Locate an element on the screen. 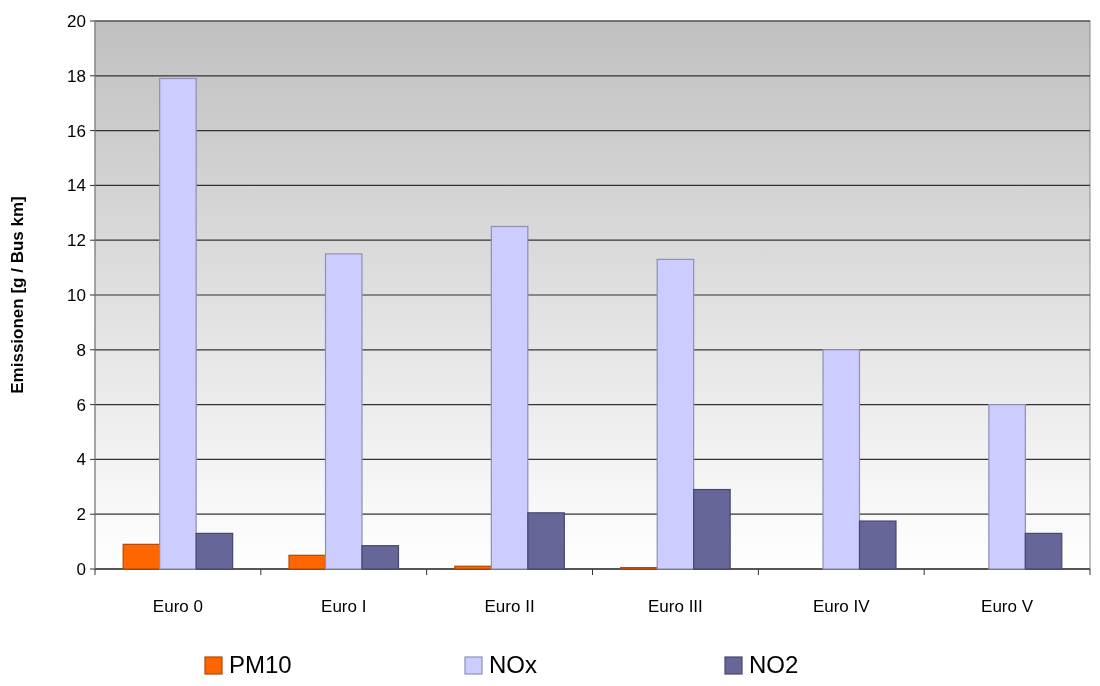  y-tick-label: 4 is located at coordinates (81, 460).